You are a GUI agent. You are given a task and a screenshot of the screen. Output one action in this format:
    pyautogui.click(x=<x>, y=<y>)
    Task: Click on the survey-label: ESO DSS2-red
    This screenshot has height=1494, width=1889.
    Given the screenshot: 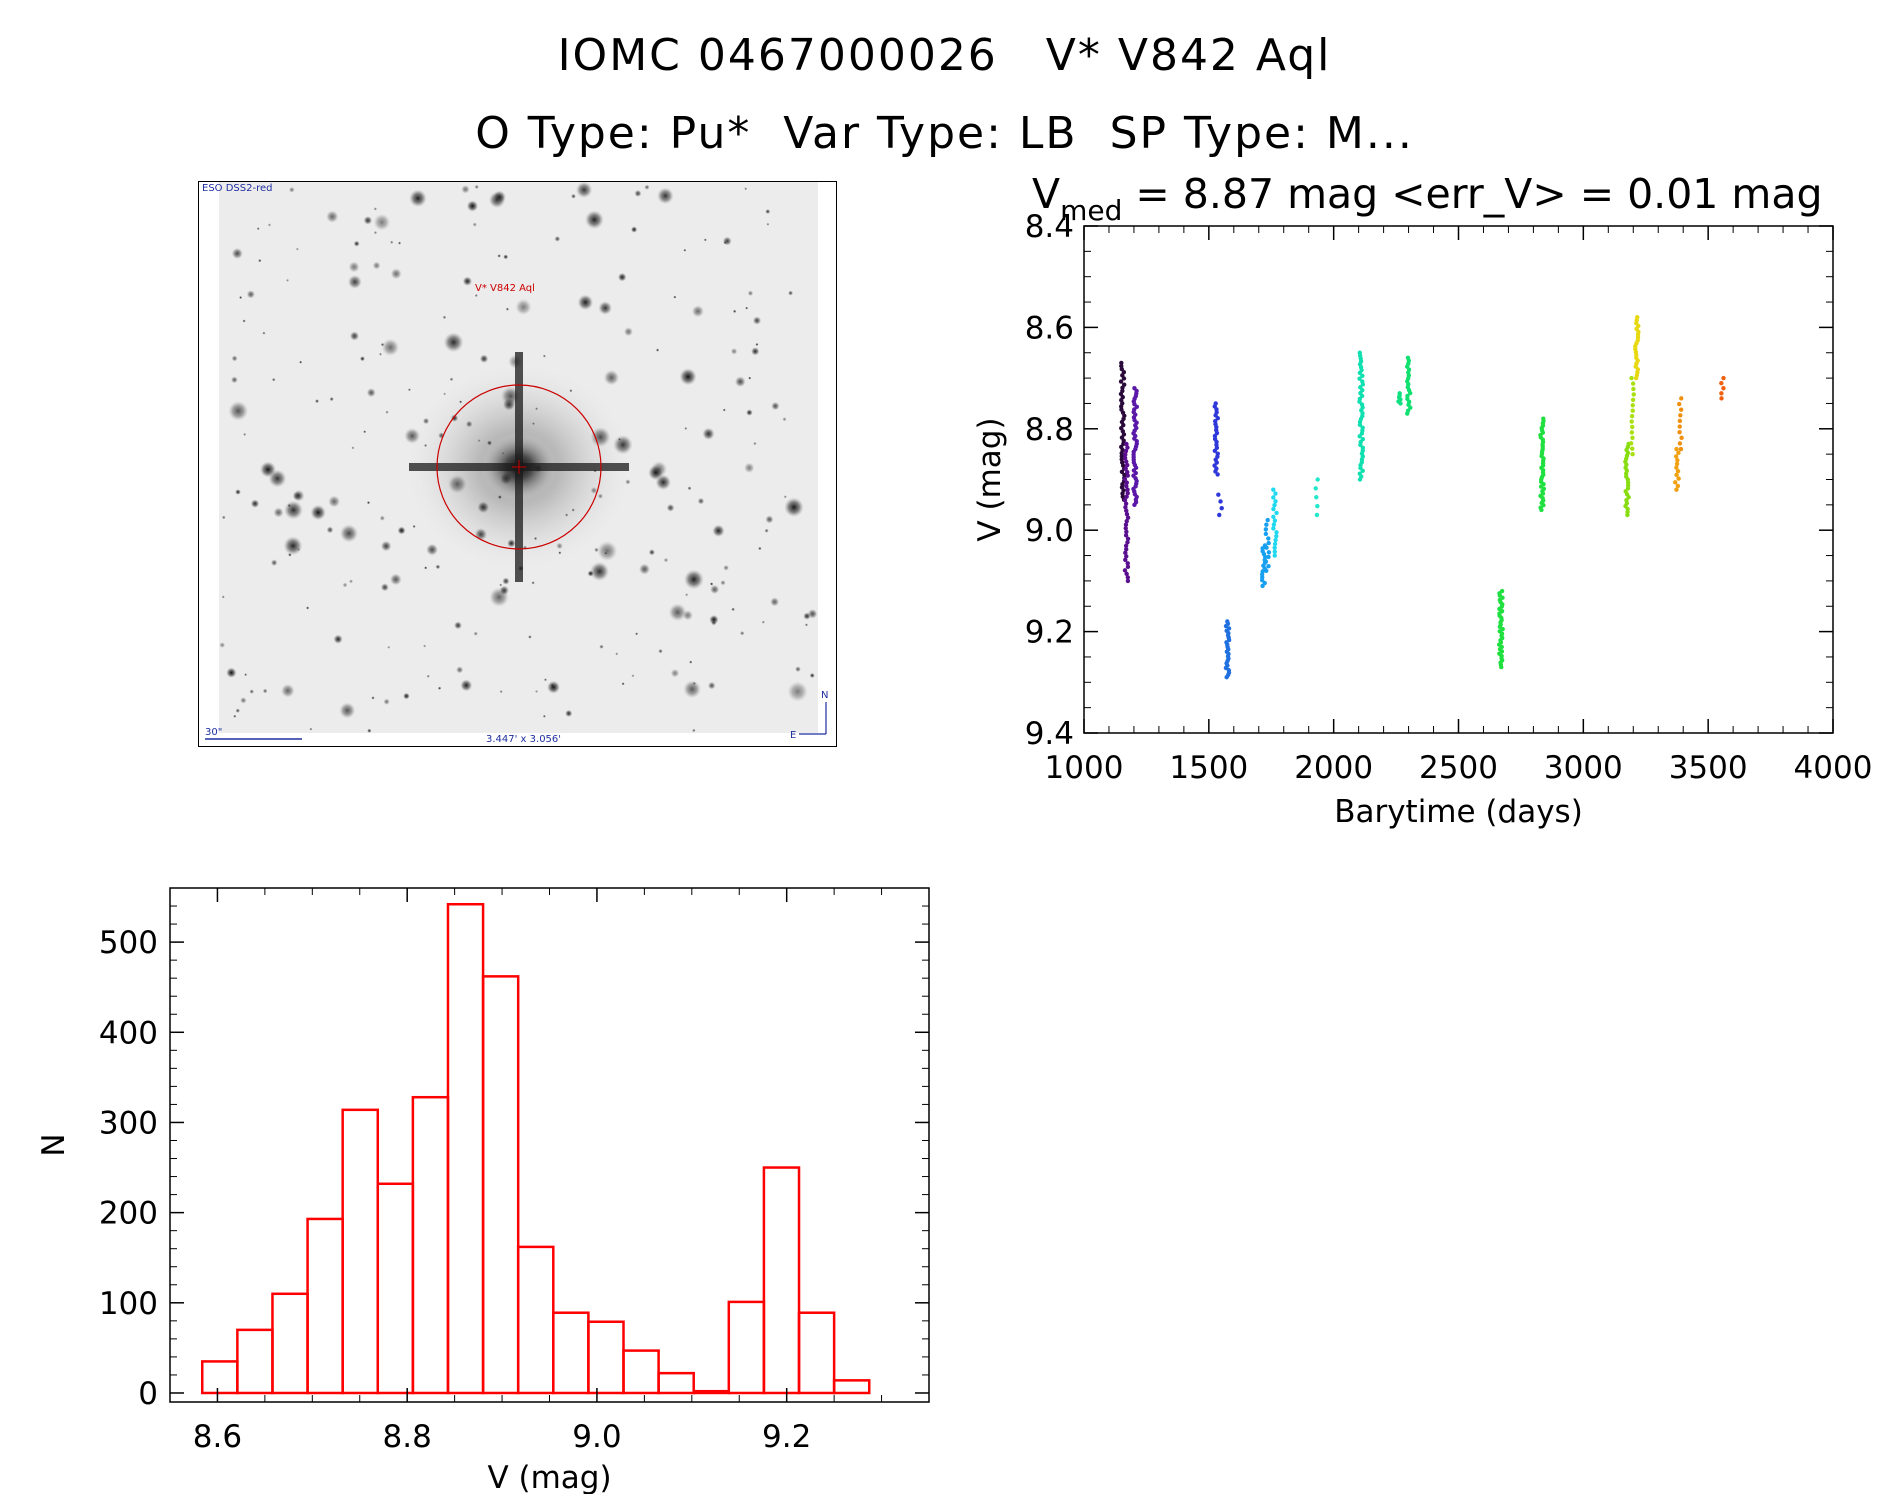 What is the action you would take?
    pyautogui.click(x=237, y=188)
    